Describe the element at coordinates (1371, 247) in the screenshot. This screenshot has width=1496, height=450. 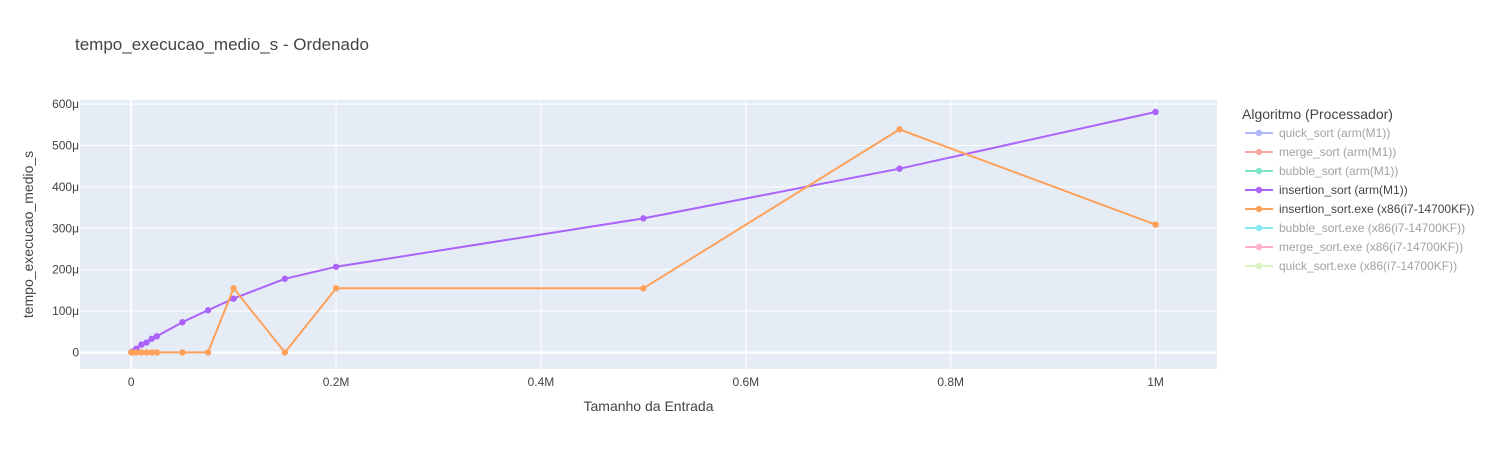
I see `legend-label: merge_sort.exe (x86(i7-14700KF))` at that location.